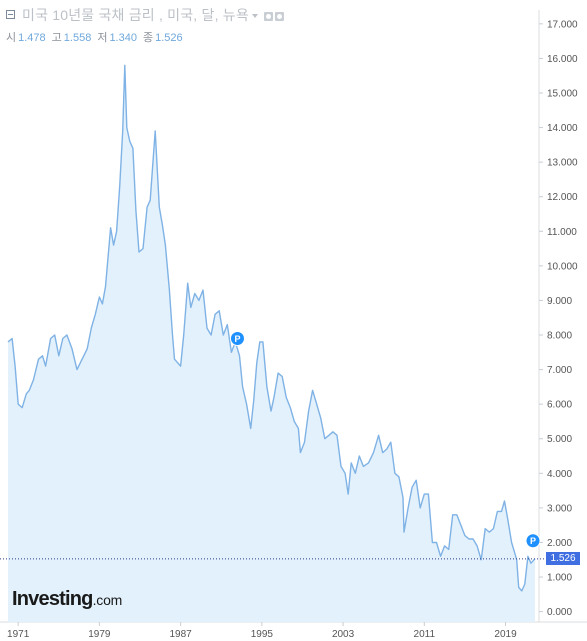  What do you see at coordinates (180, 634) in the screenshot?
I see `x-tick-label: 1987` at bounding box center [180, 634].